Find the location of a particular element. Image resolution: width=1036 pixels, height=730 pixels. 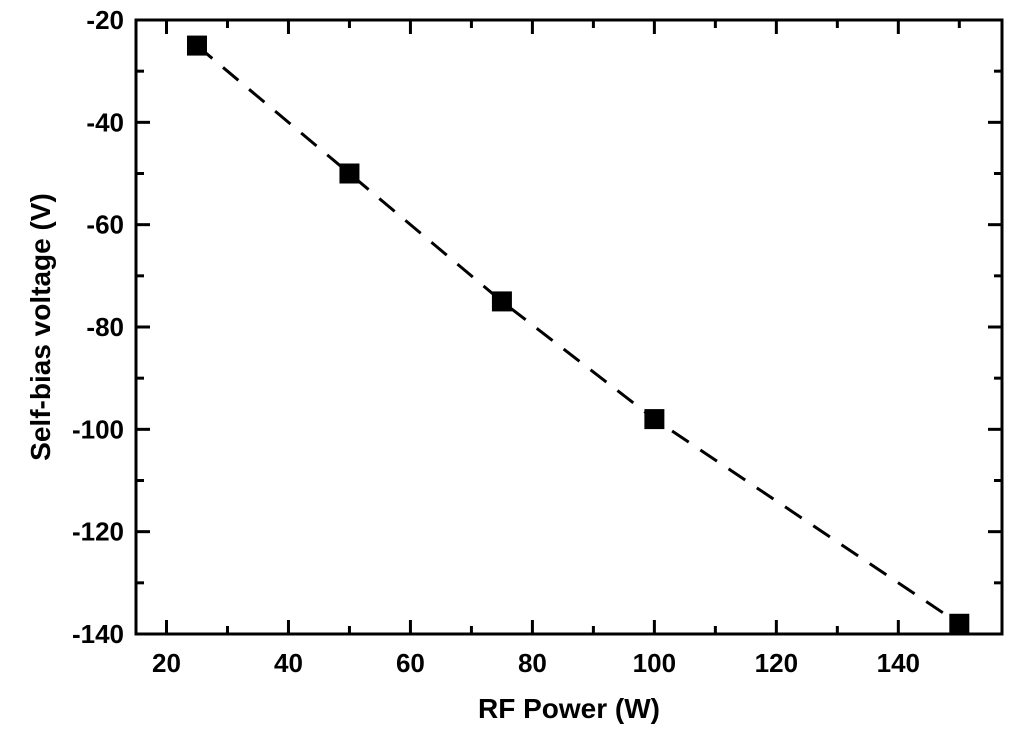

y-axis-label: Self-bias voltage (V) is located at coordinates (40, 327).